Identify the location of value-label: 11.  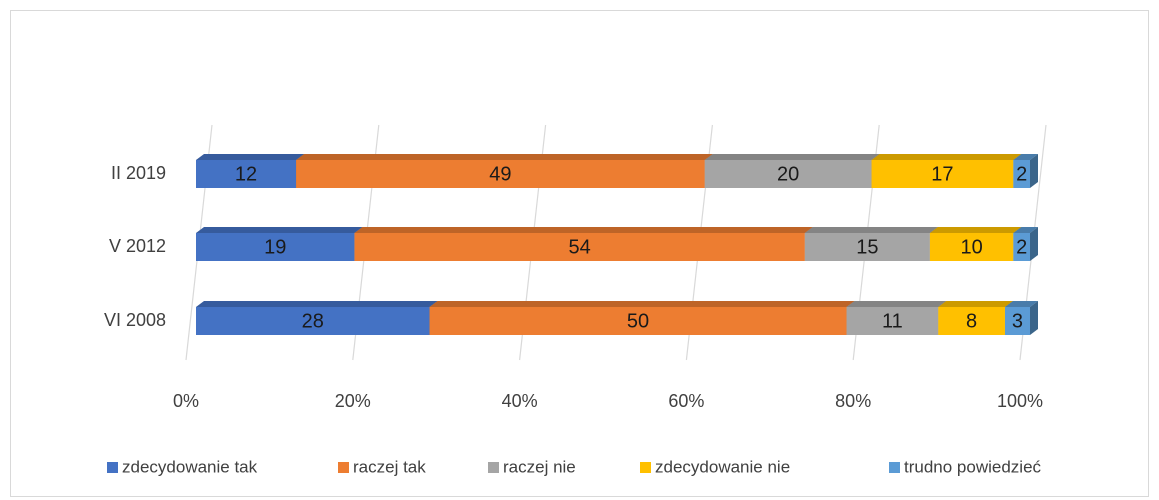
(892, 321).